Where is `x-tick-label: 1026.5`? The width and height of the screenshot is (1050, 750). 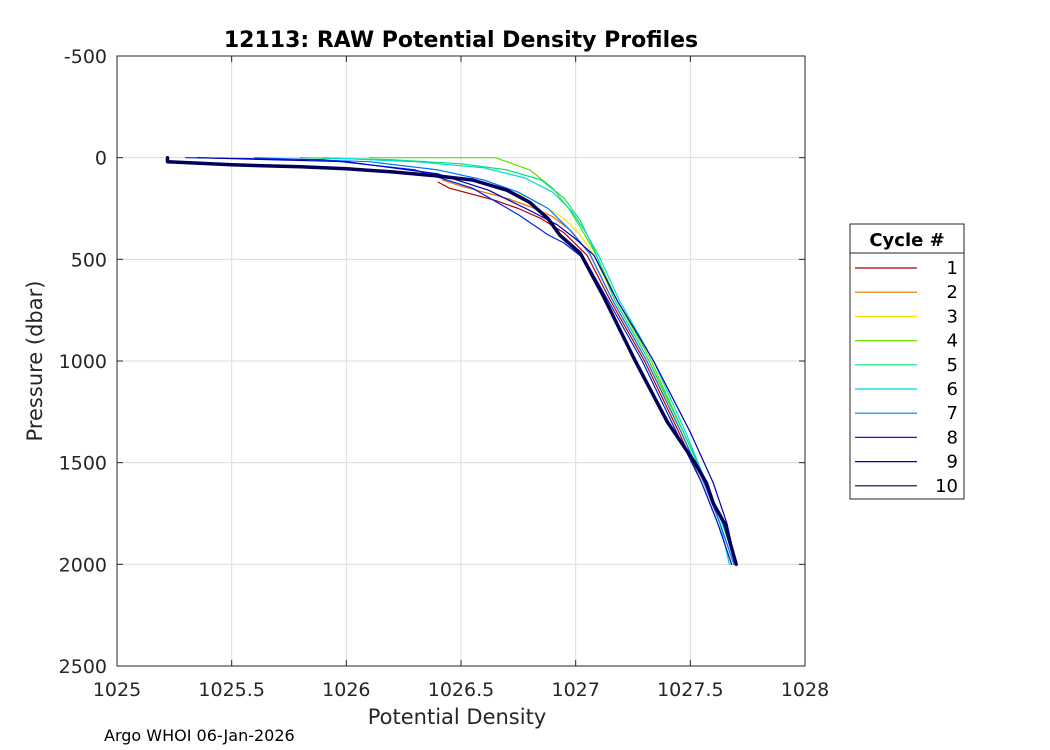
x-tick-label: 1026.5 is located at coordinates (461, 690).